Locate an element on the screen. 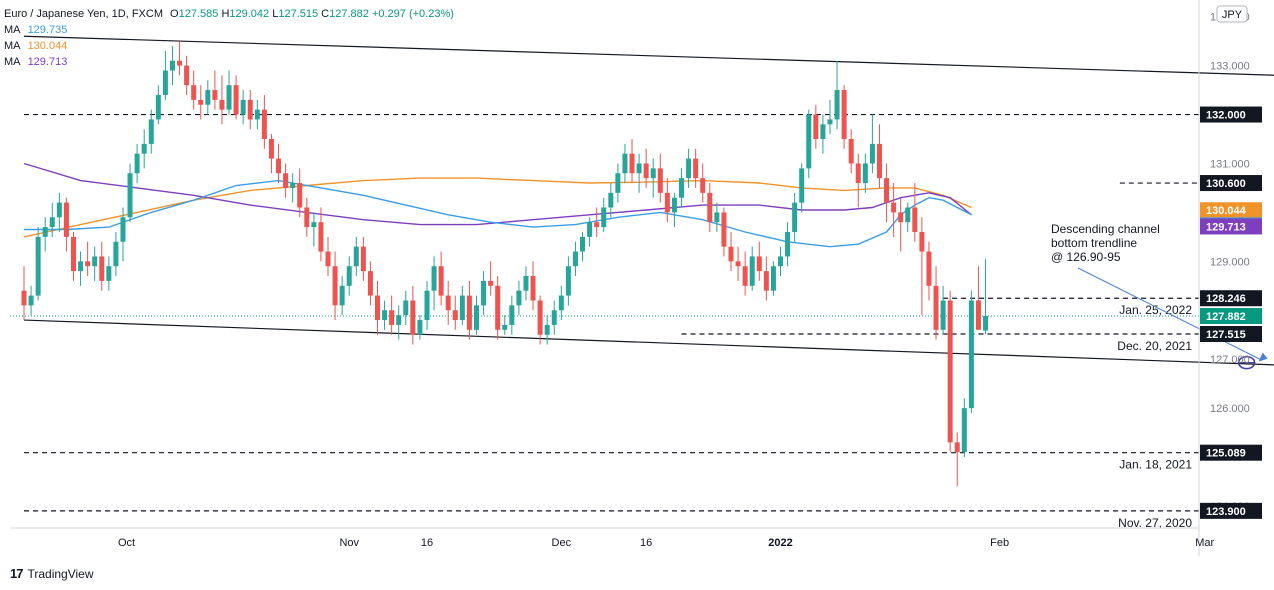 The width and height of the screenshot is (1274, 590). tradingview-wordmark: TradingView is located at coordinates (60, 573).